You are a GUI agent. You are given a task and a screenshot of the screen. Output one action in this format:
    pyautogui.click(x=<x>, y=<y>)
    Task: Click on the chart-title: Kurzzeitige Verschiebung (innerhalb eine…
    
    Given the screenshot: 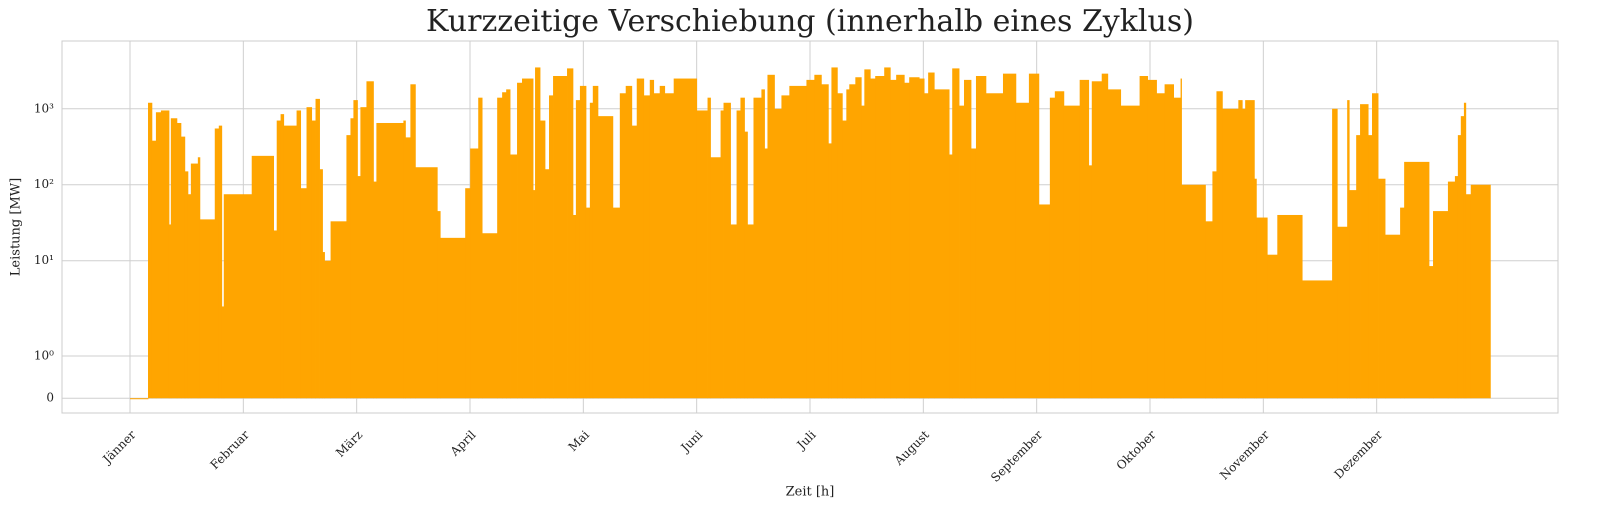 What is the action you would take?
    pyautogui.click(x=810, y=21)
    